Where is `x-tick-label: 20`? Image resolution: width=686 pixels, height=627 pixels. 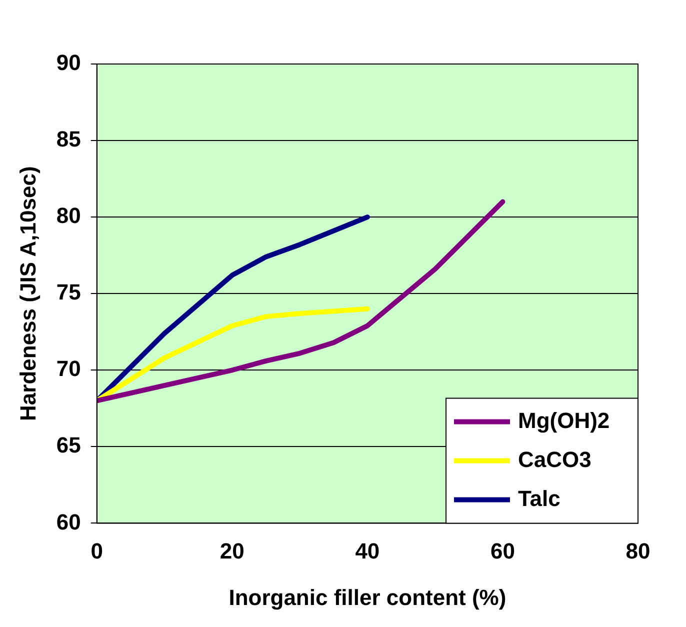
x-tick-label: 20 is located at coordinates (232, 551).